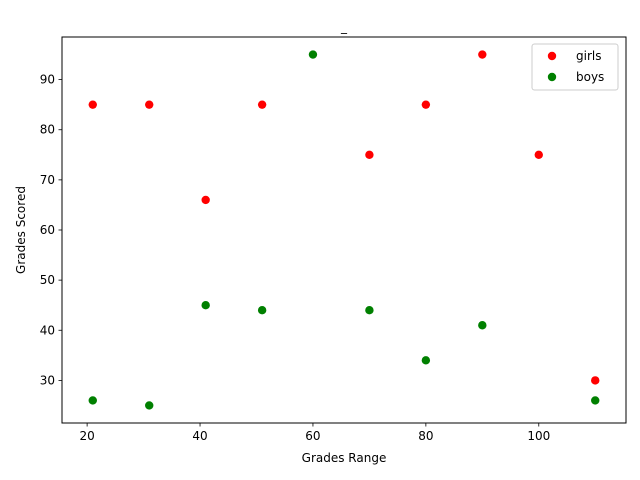  Describe the element at coordinates (538, 436) in the screenshot. I see `x-tick-label: 100` at that location.